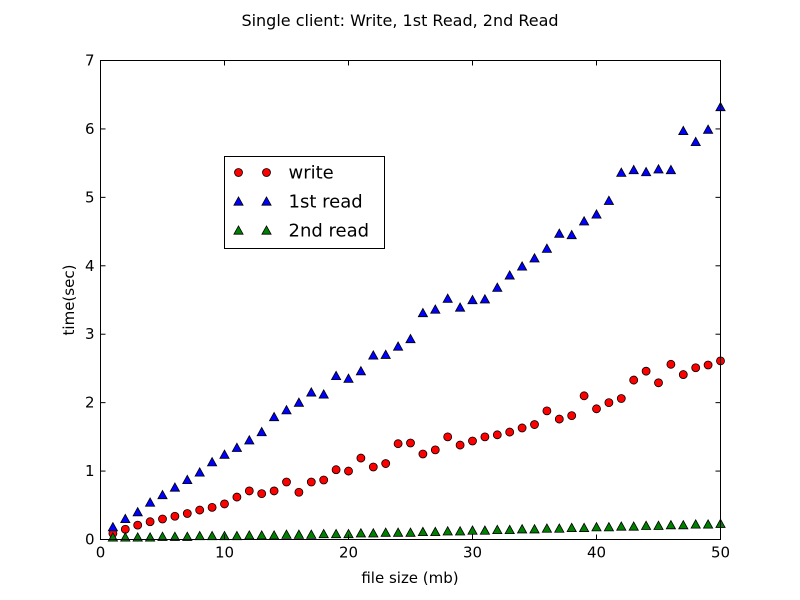  I want to click on y-tick-label: 2, so click(90, 403).